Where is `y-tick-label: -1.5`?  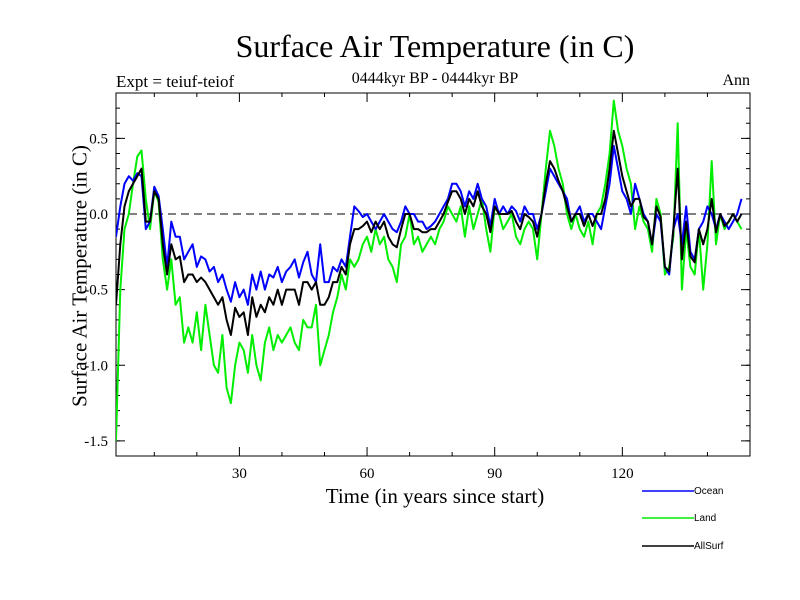 y-tick-label: -1.5 is located at coordinates (96, 442).